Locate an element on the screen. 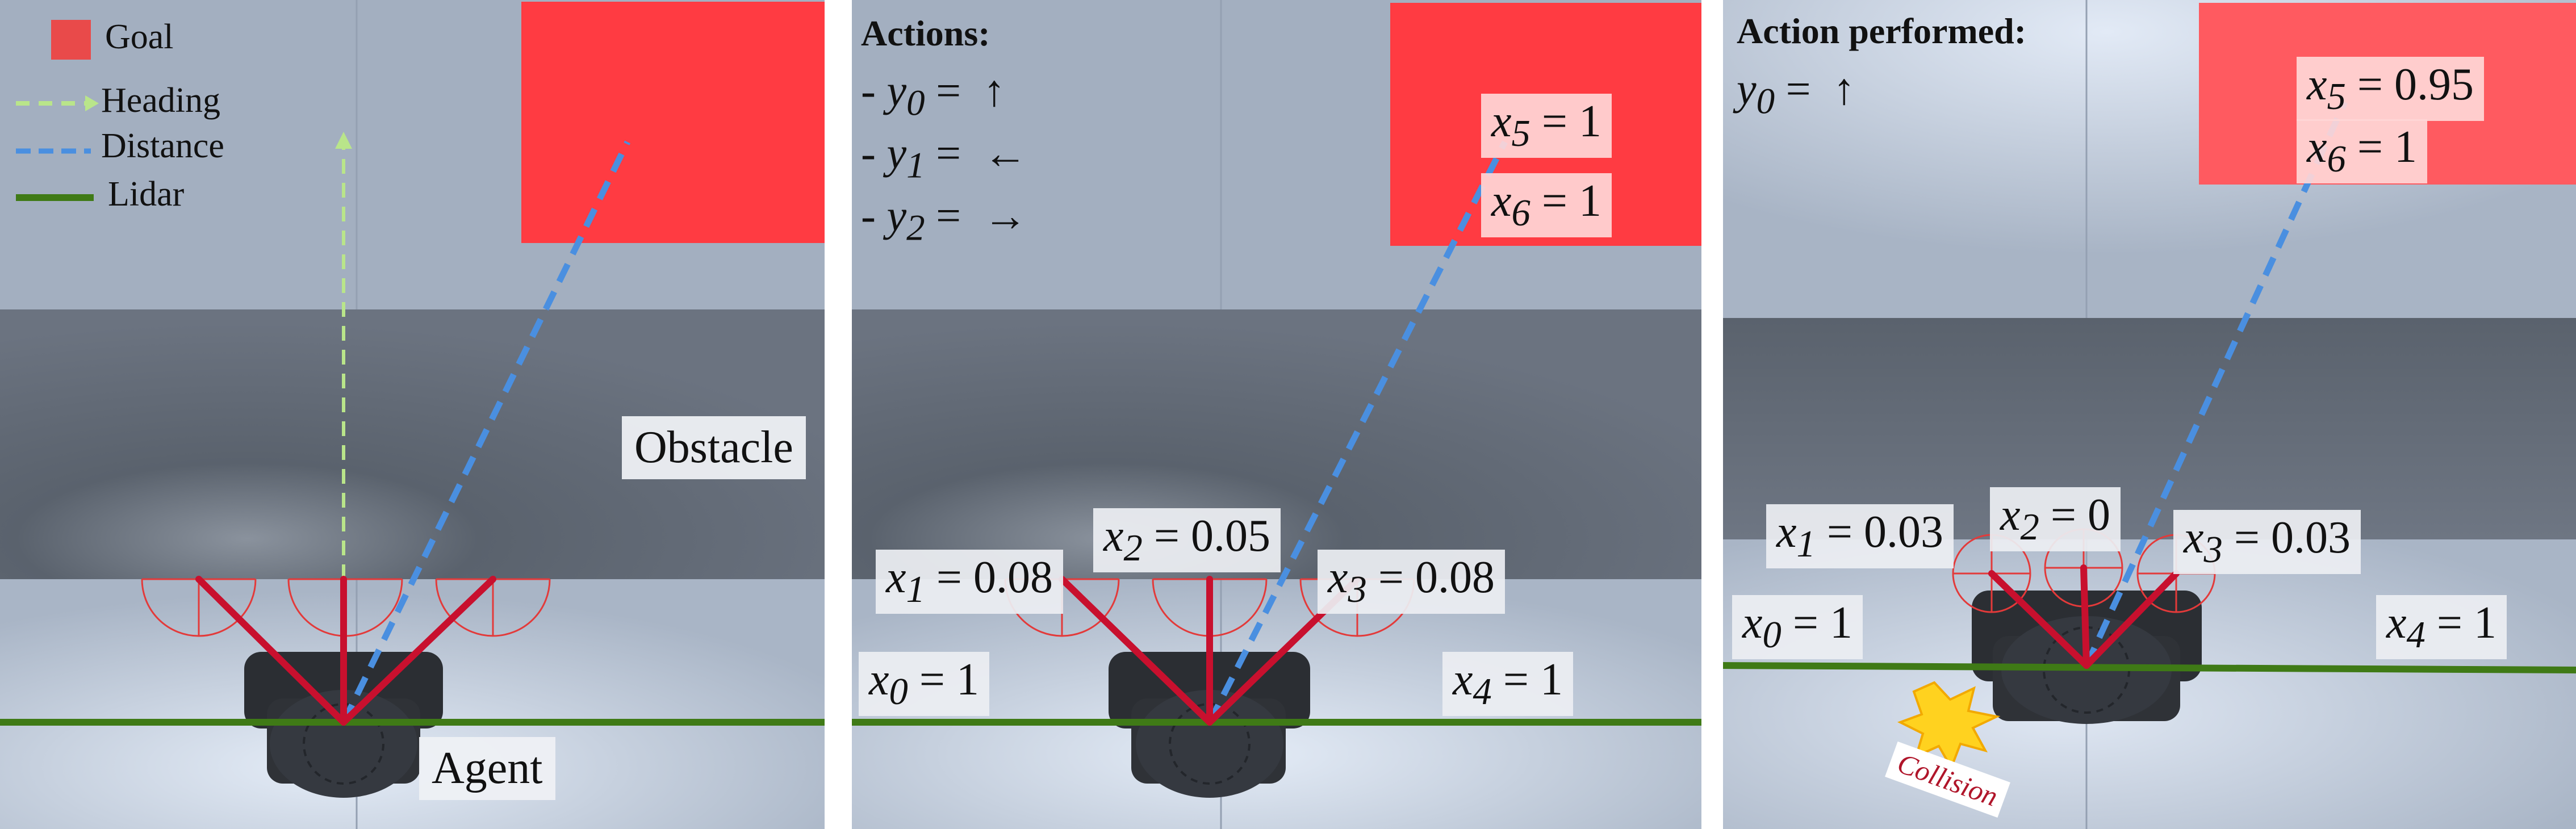  obs-x2: x2 = 0 is located at coordinates (2055, 519).